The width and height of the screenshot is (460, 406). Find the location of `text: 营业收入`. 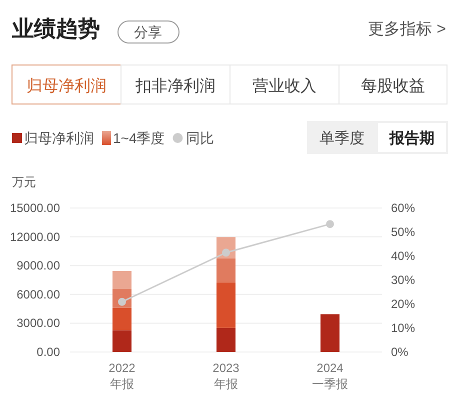

text: 营业收入 is located at coordinates (284, 86).